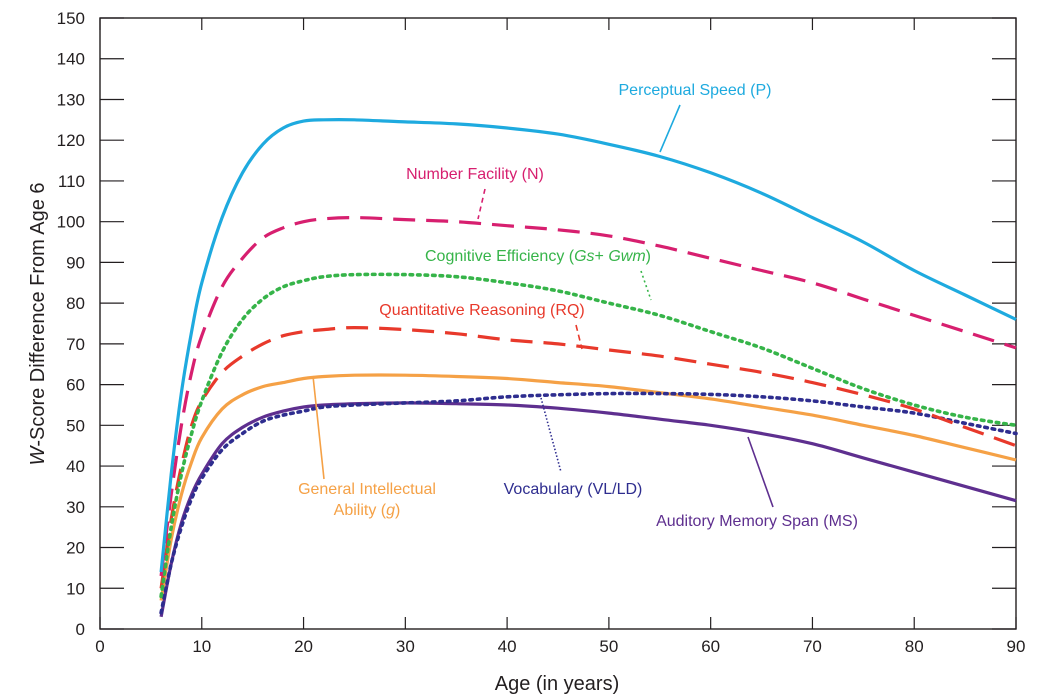  What do you see at coordinates (75, 548) in the screenshot?
I see `y-tick-label: 20` at bounding box center [75, 548].